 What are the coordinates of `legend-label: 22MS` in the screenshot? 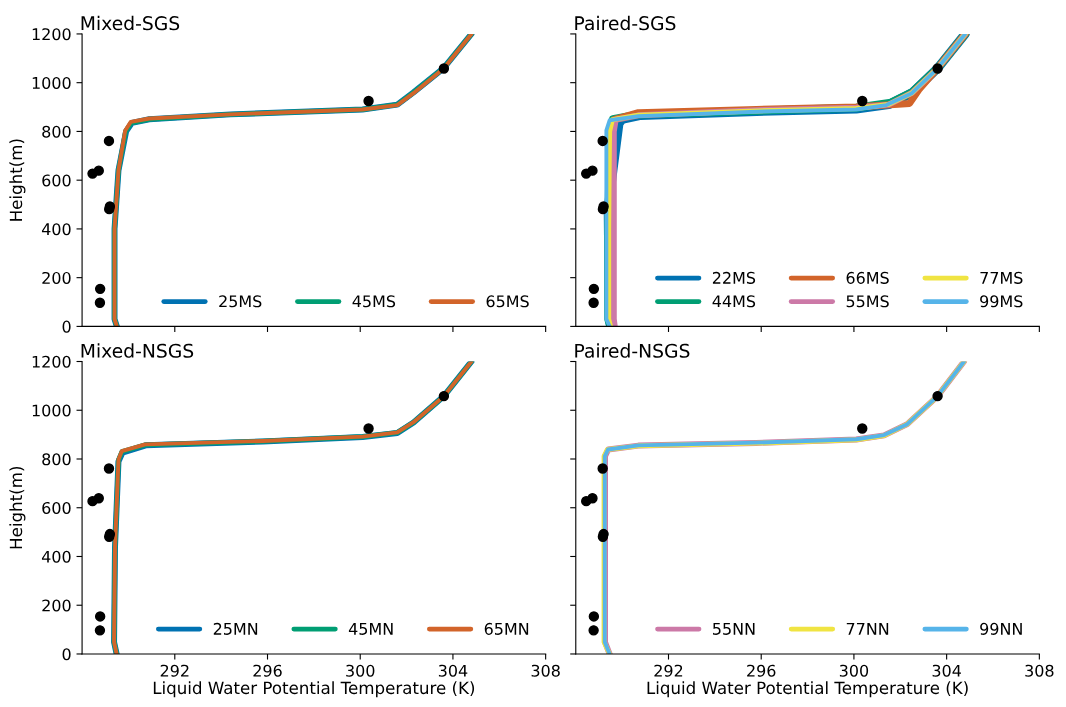 It's located at (734, 277).